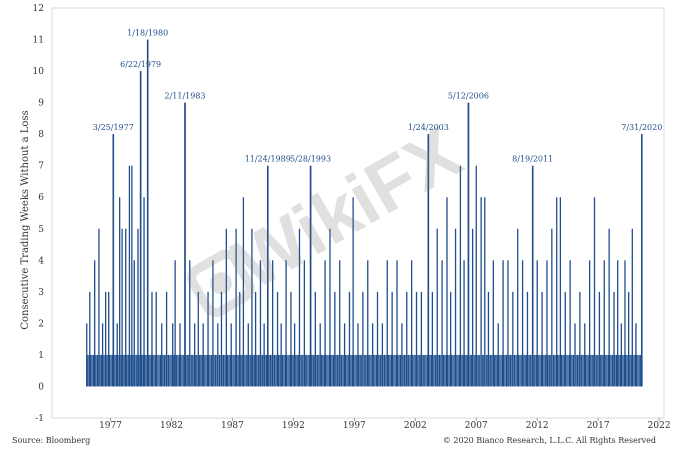  What do you see at coordinates (140, 64) in the screenshot?
I see `annotation-label: 6/22/1979` at bounding box center [140, 64].